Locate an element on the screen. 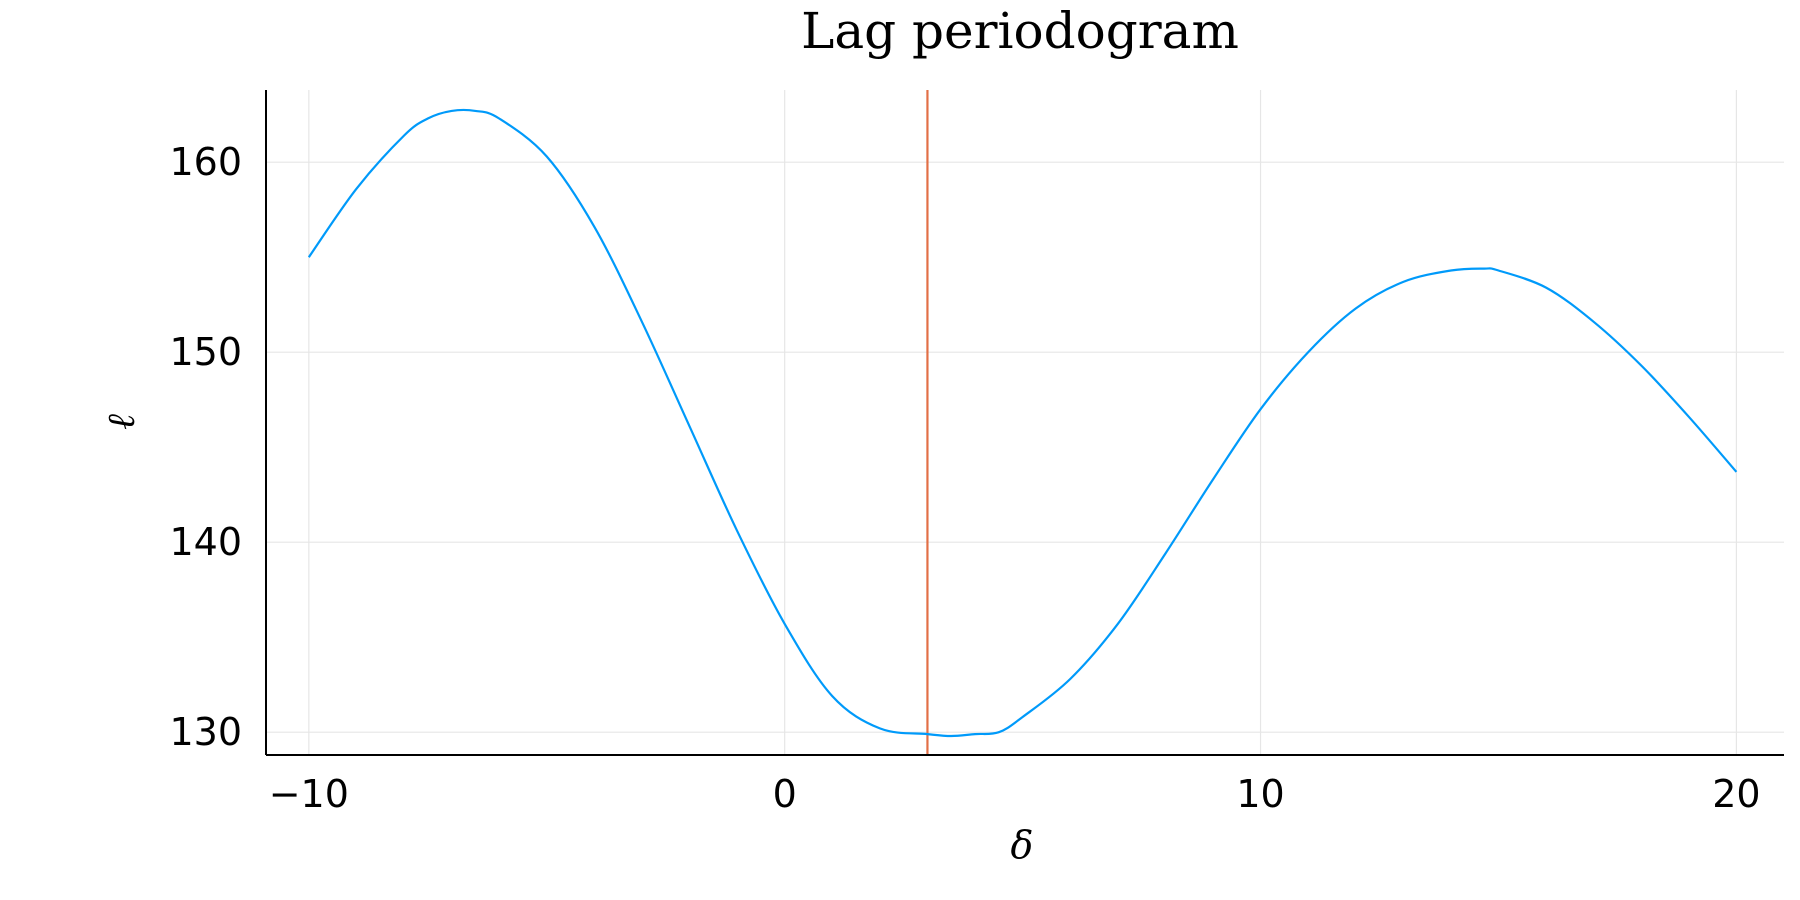 The height and width of the screenshot is (900, 1800). x-tick-label: 0 is located at coordinates (785, 794).